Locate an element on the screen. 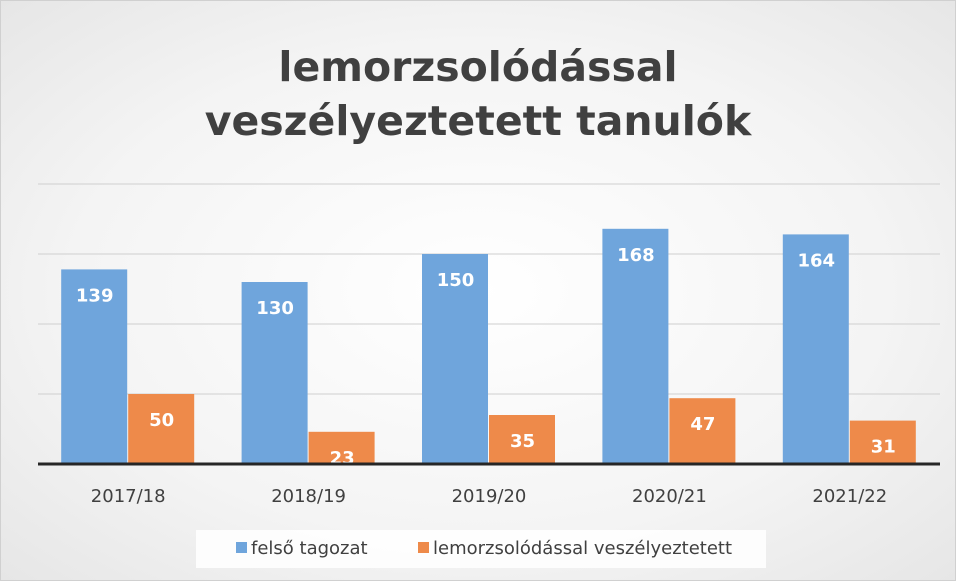 The width and height of the screenshot is (956, 581). data-label: 164 is located at coordinates (817, 260).